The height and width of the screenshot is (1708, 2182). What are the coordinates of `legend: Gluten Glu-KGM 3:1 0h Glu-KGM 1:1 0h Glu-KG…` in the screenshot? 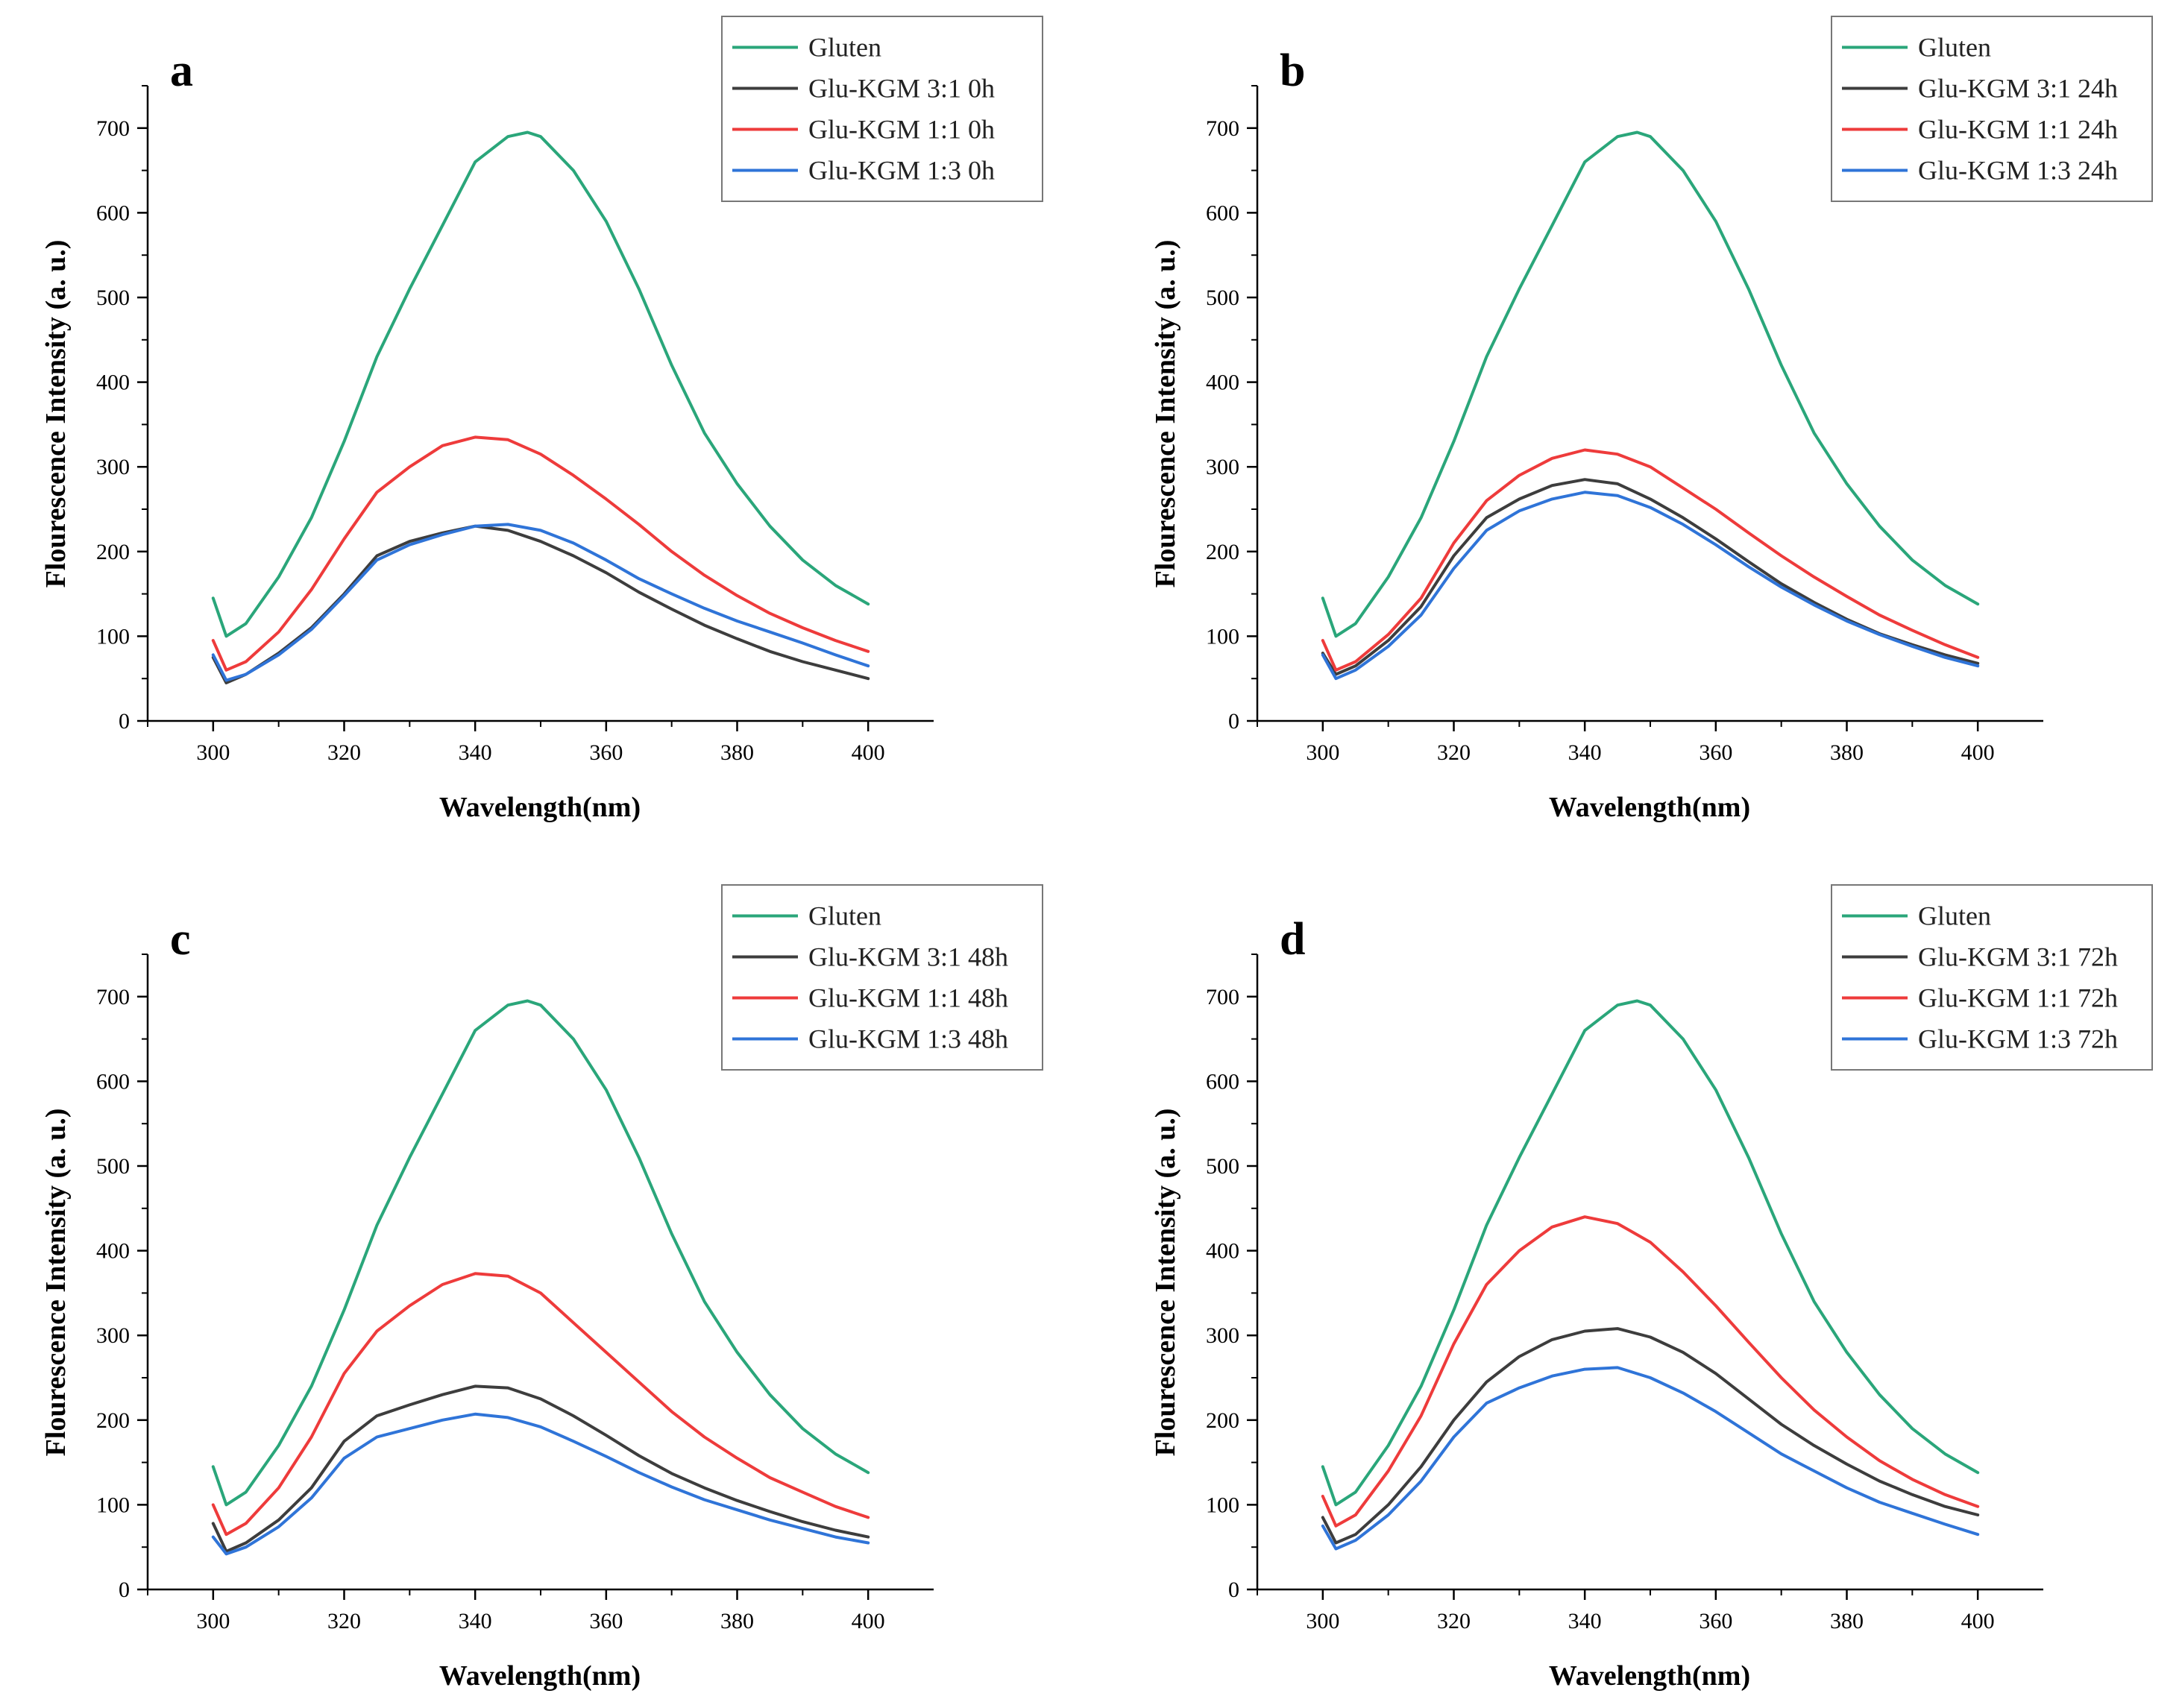 It's located at (882, 109).